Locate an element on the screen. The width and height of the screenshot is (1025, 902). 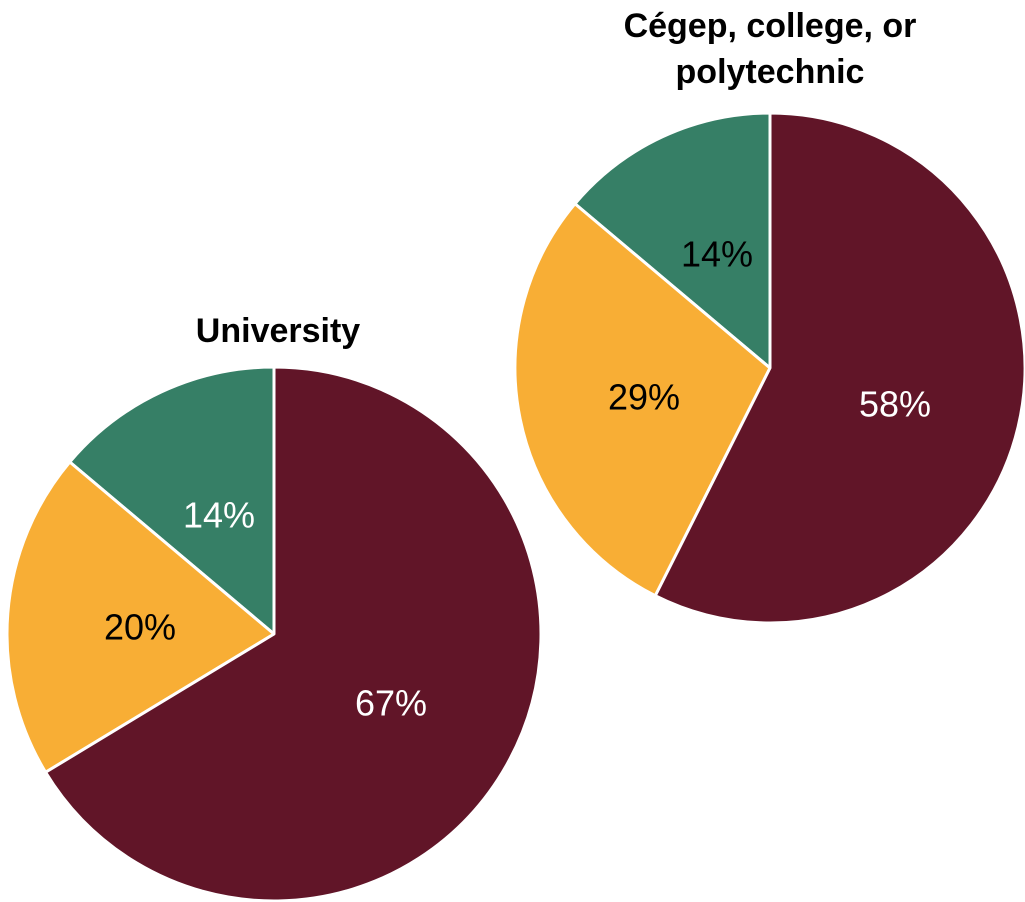
university-pie-slice-3-label: 14% is located at coordinates (219, 515).